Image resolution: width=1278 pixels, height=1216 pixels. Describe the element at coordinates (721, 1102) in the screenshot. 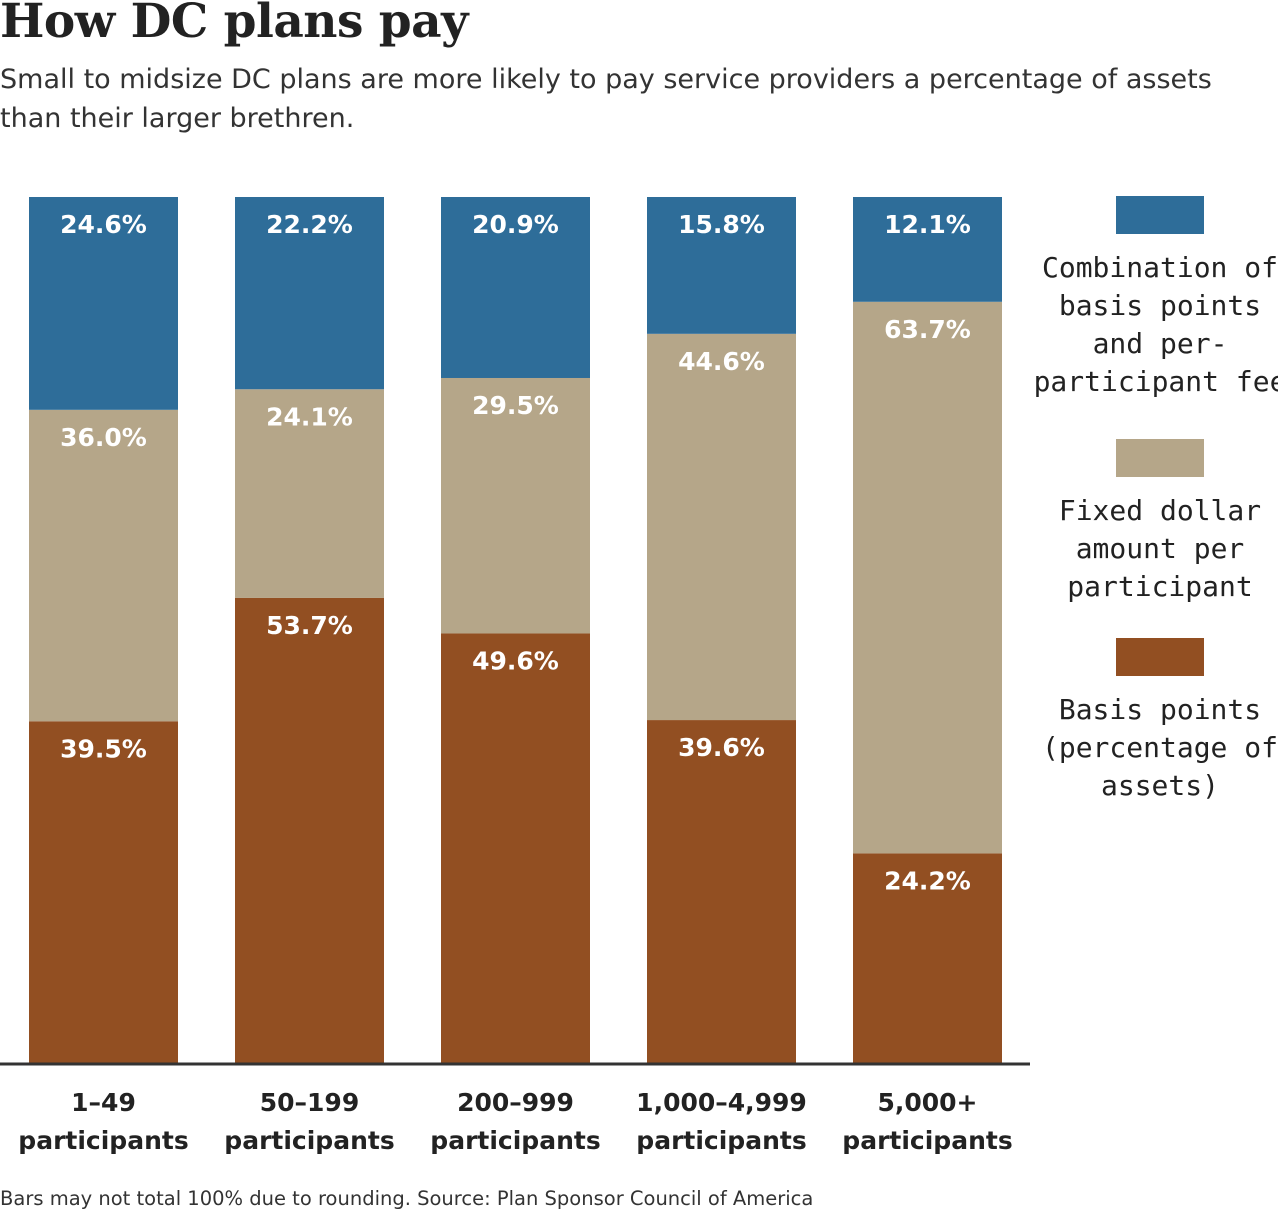

I see `category-label: 1,000–4,999` at that location.